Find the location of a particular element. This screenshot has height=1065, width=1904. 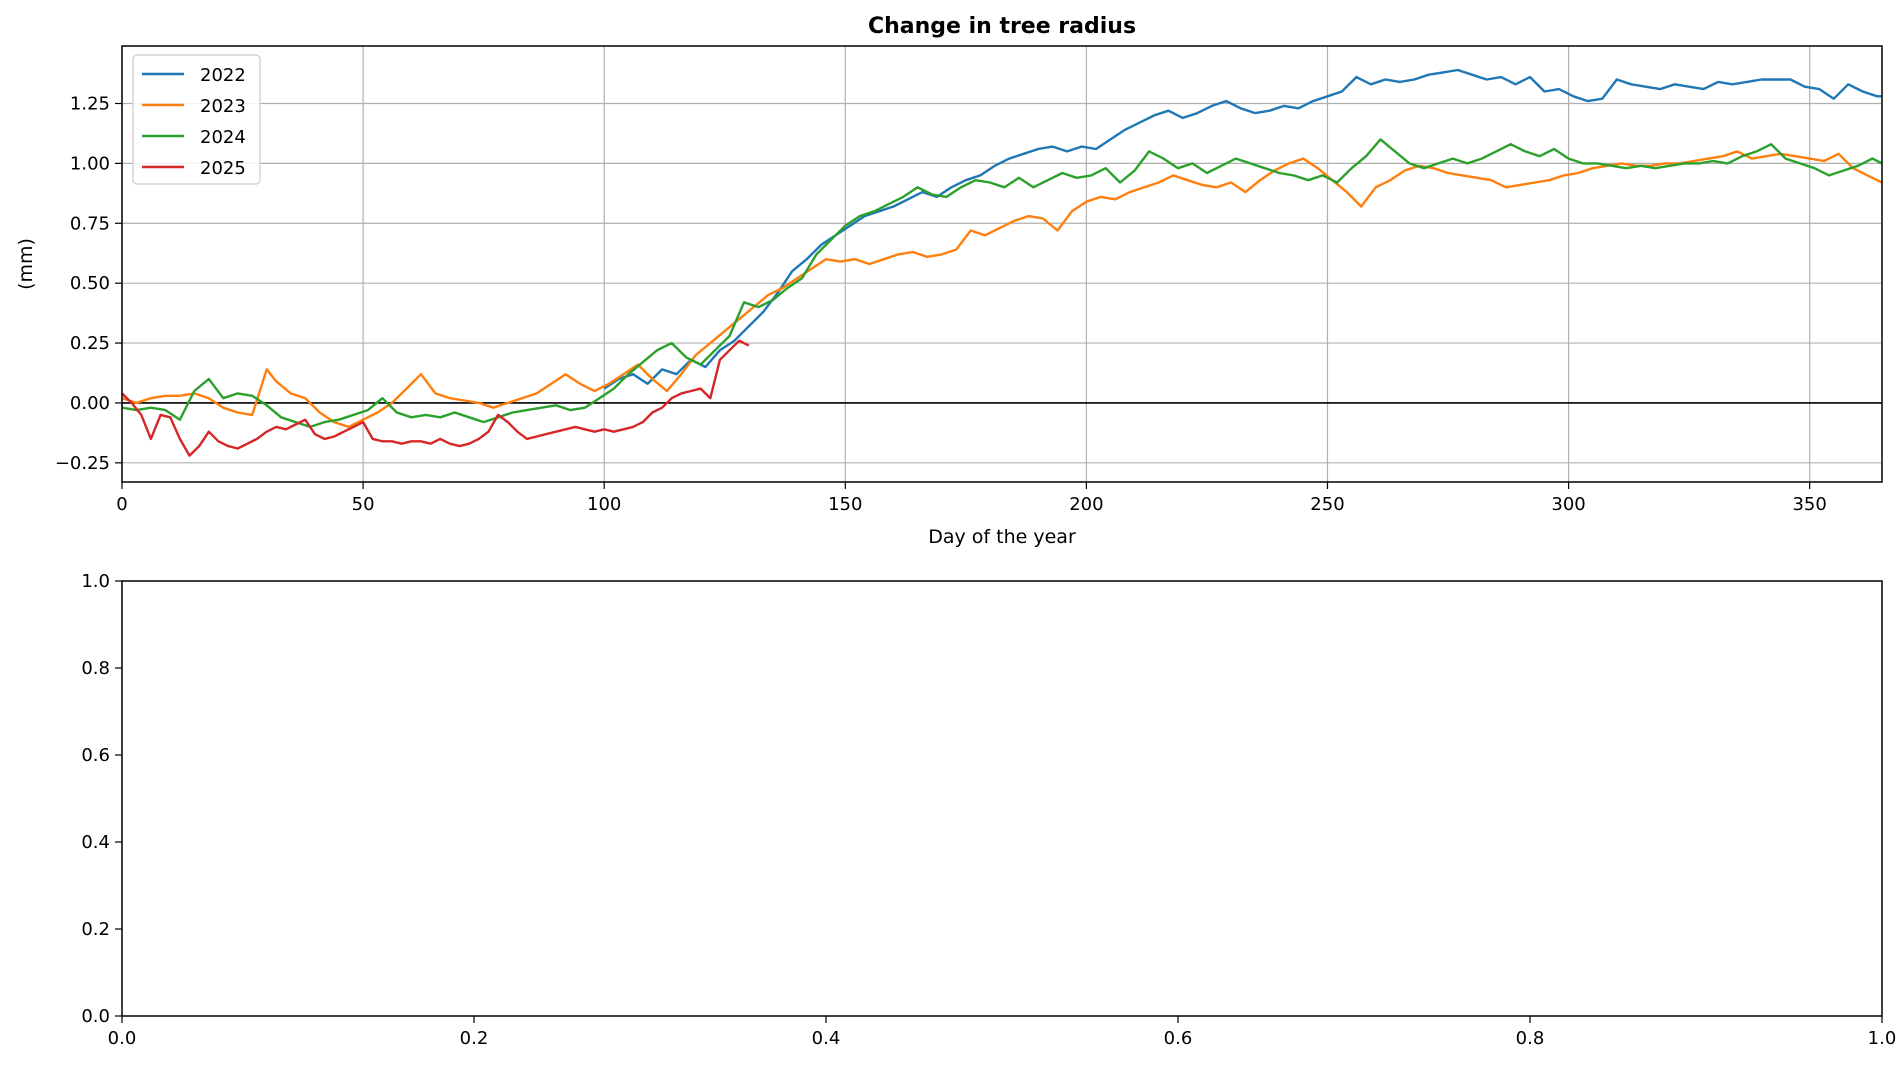

x-tick-label: 1.0 is located at coordinates (1882, 1038).